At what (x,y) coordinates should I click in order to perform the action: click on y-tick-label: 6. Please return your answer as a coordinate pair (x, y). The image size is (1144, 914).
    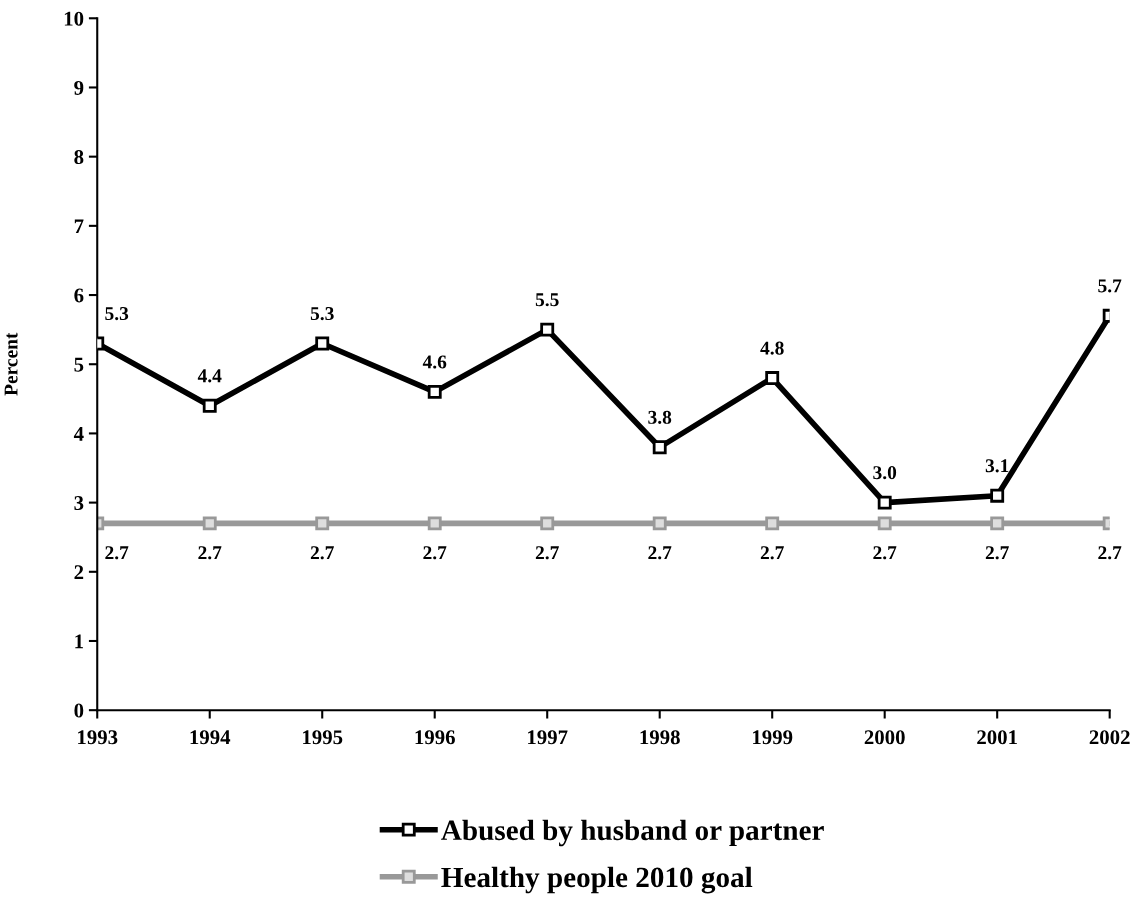
    Looking at the image, I should click on (79, 295).